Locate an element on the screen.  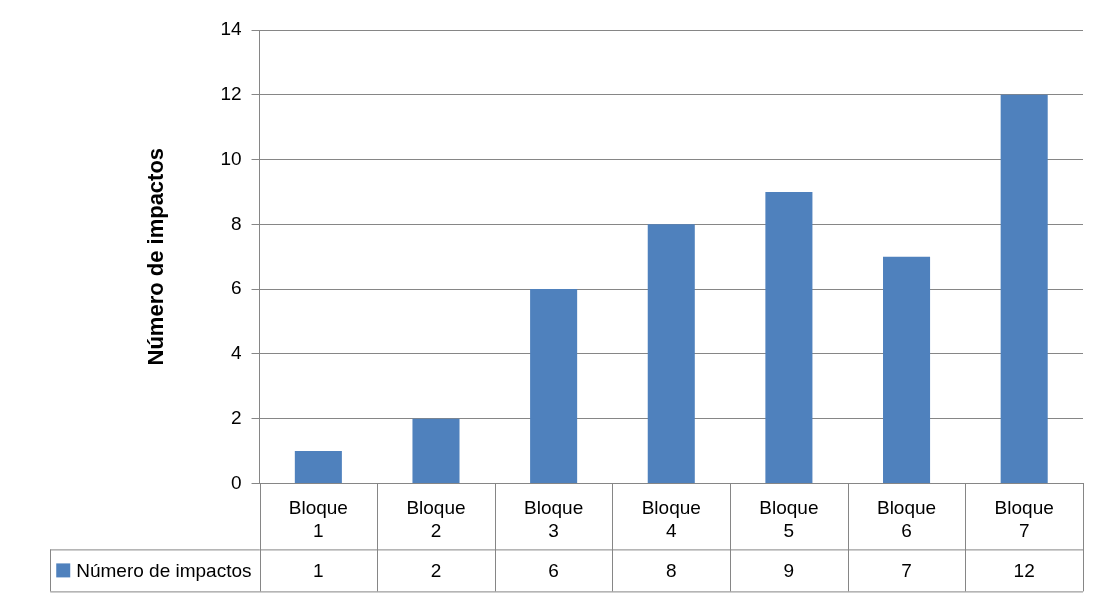
y-tick-label: 0 is located at coordinates (236, 482).